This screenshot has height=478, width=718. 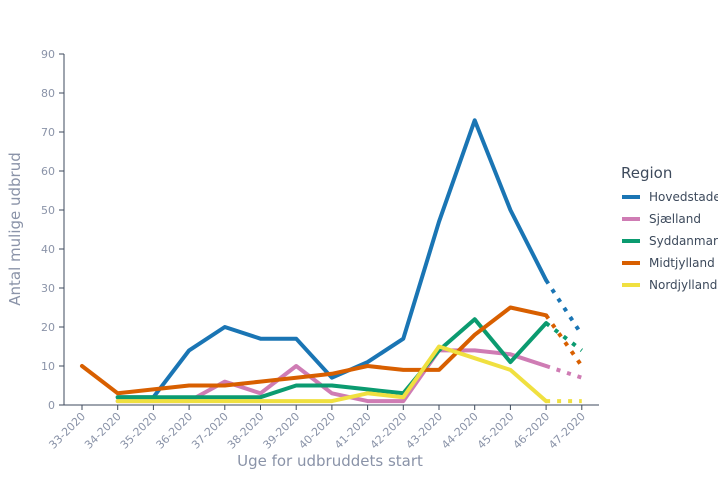 I want to click on y-tick-label: 60, so click(x=48, y=171).